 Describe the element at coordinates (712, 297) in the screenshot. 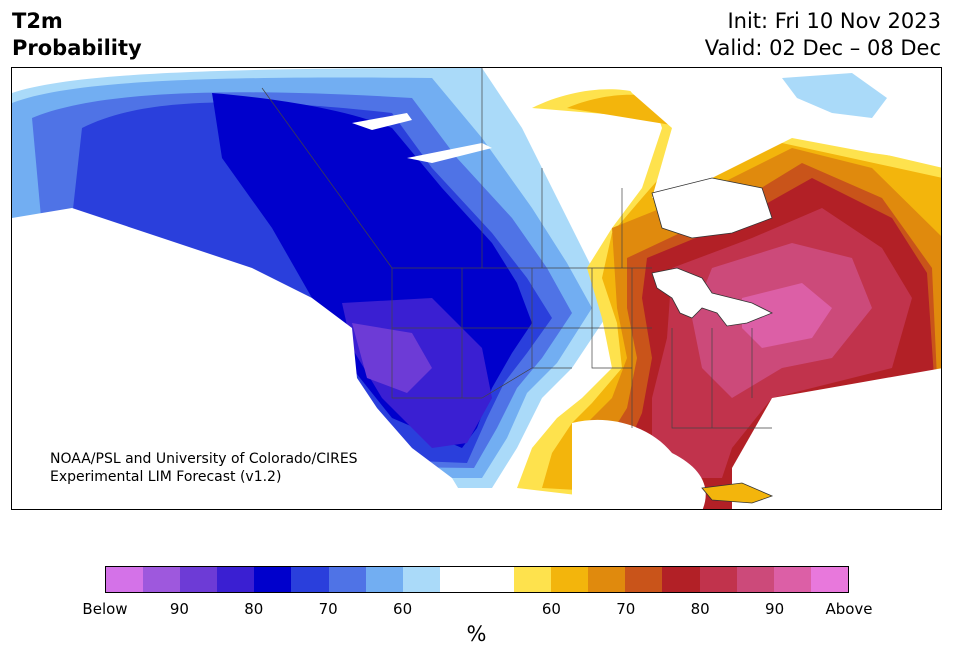

I see `great-lakes` at that location.